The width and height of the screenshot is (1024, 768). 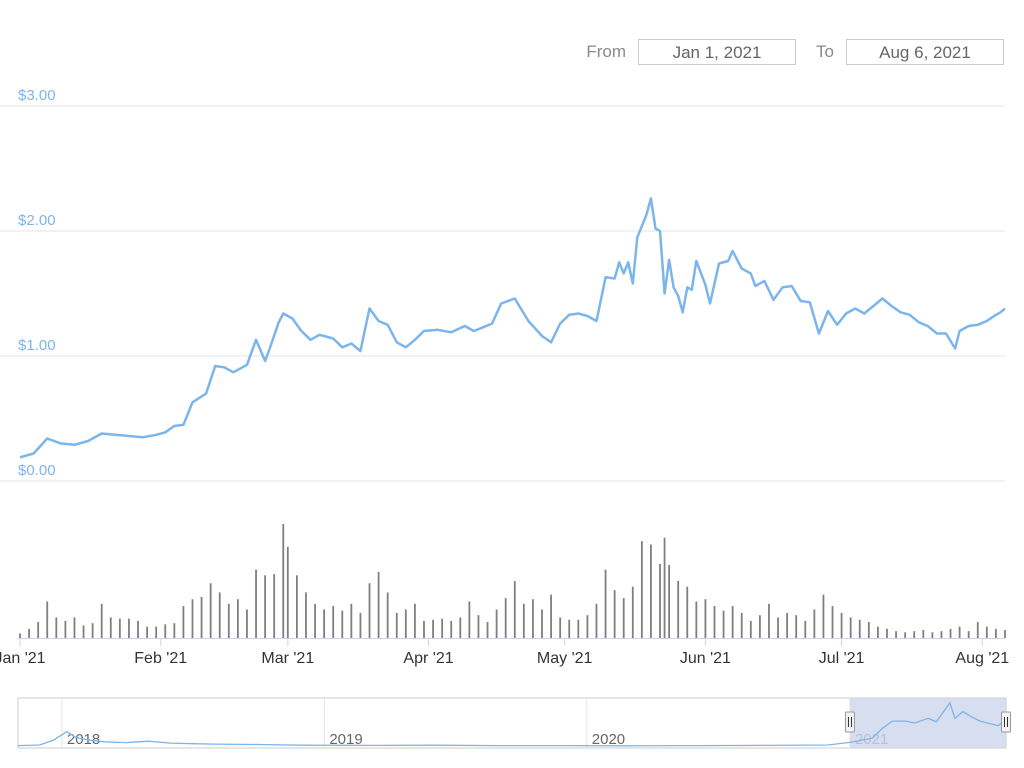 What do you see at coordinates (37, 470) in the screenshot?
I see `y-tick-label: $0.00` at bounding box center [37, 470].